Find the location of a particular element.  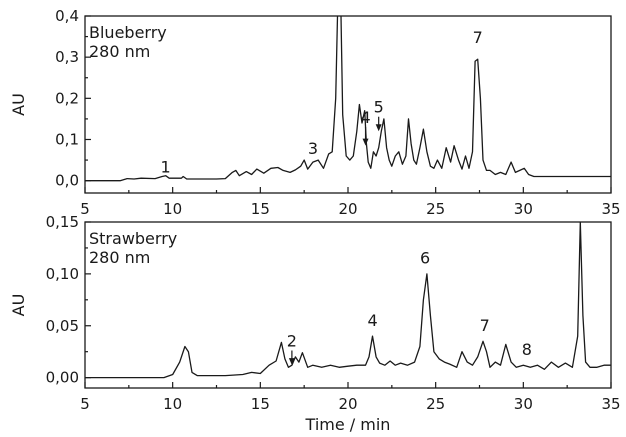

sample-name-label: Blueberry is located at coordinates (128, 32).